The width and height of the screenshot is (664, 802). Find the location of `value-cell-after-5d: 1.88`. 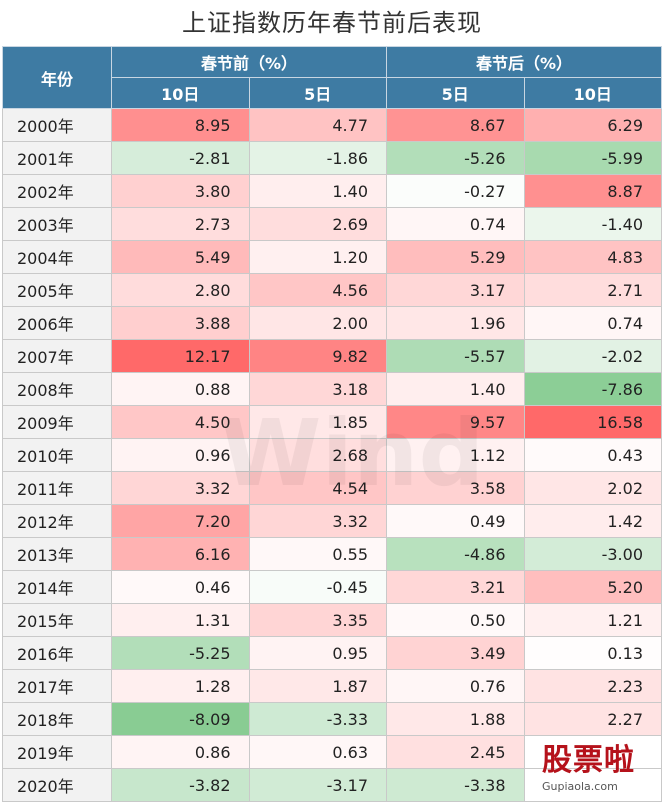

value-cell-after-5d: 1.88 is located at coordinates (455, 719).